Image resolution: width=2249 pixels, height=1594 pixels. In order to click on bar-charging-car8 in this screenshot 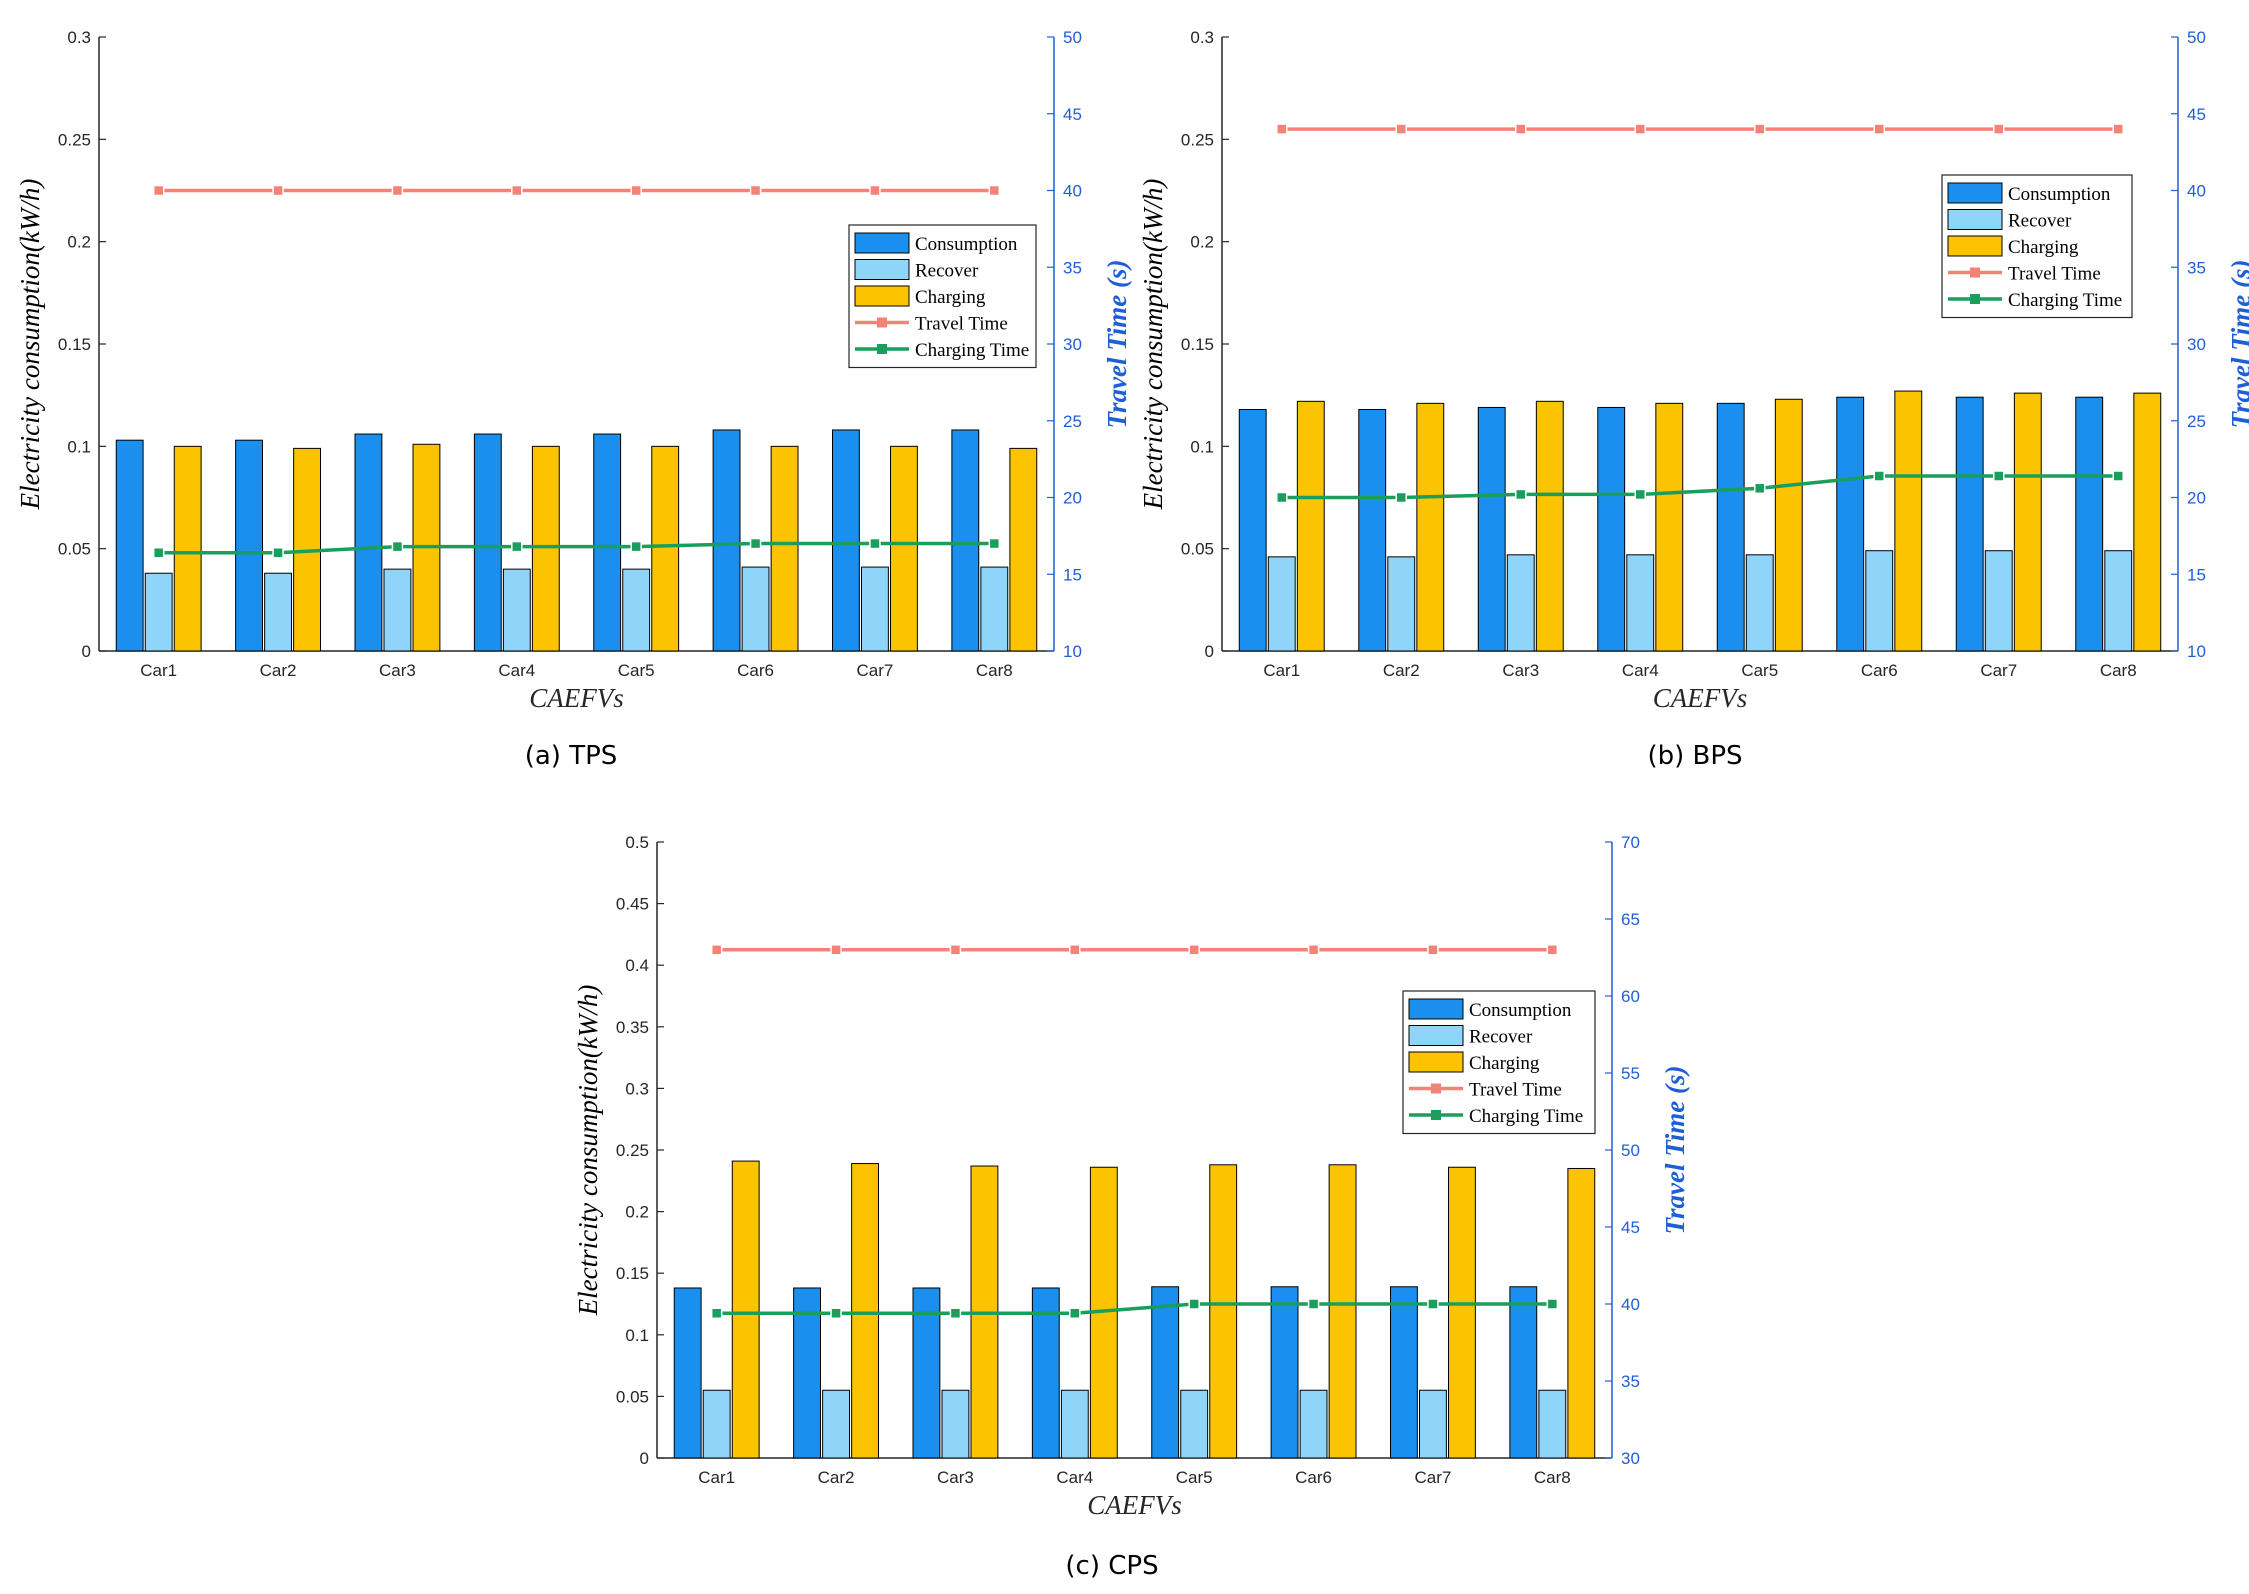, I will do `click(1581, 1313)`.